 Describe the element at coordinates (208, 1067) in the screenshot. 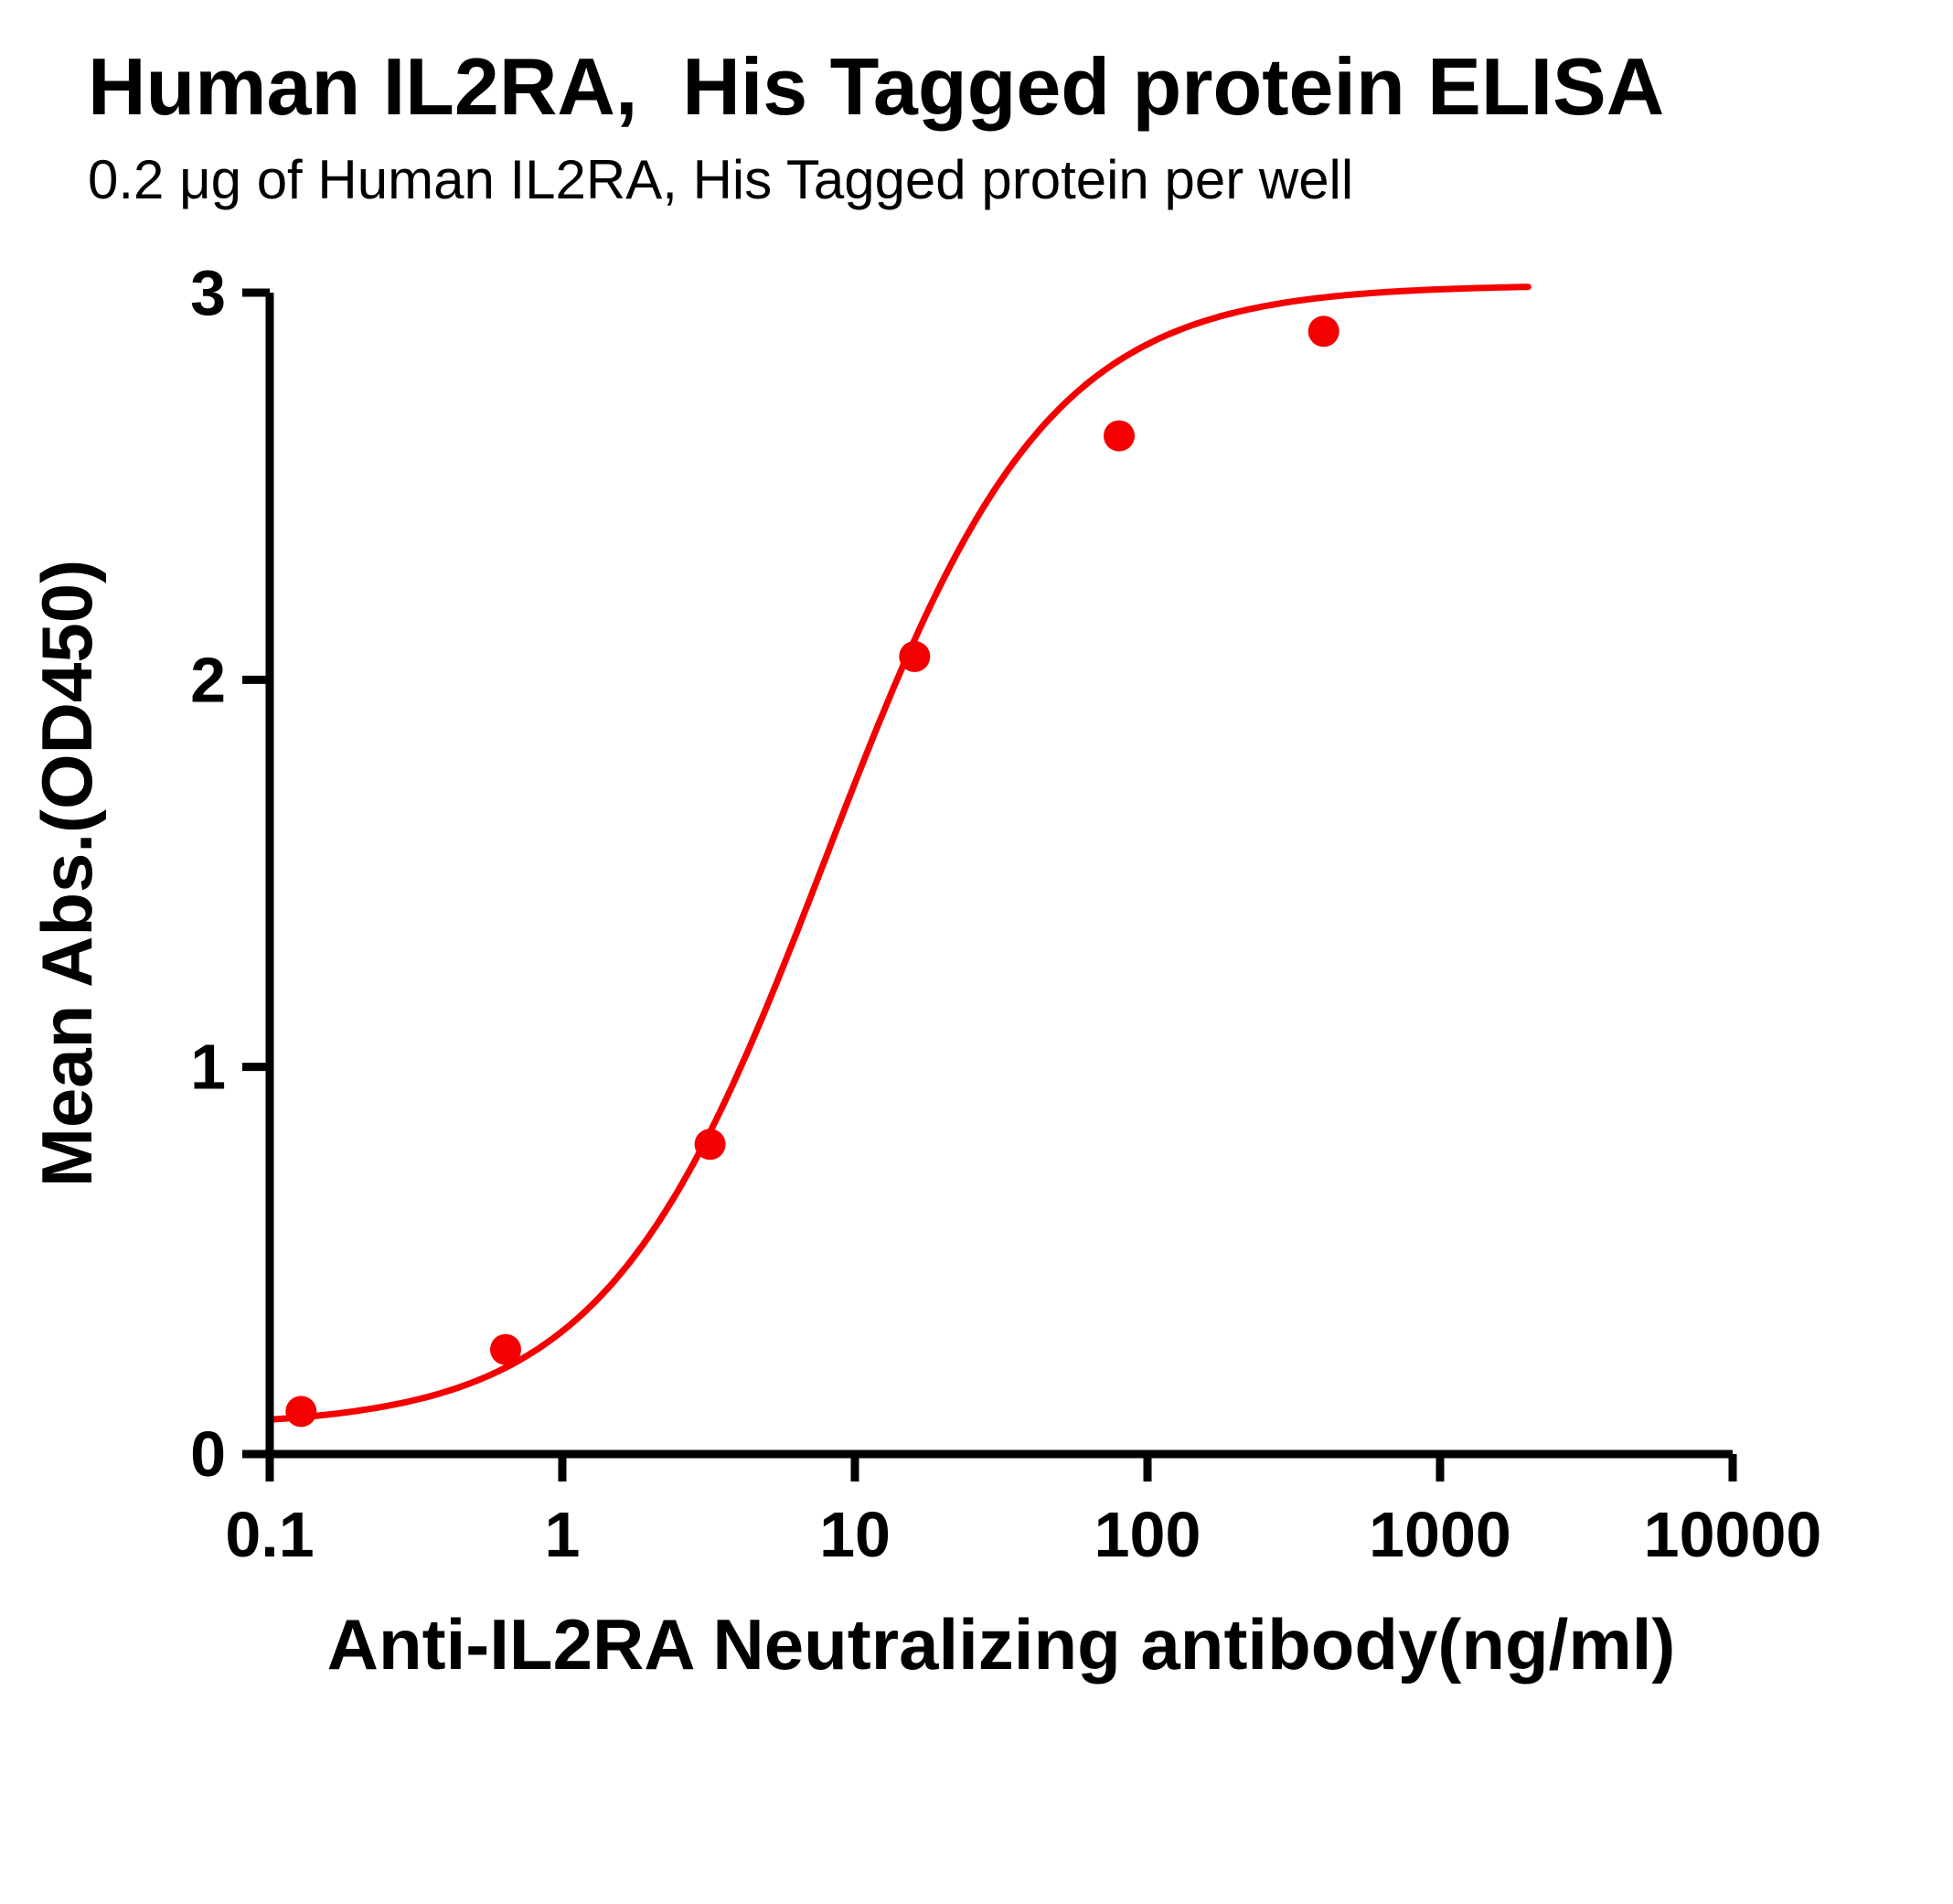

I see `y-tick-label: 1` at that location.